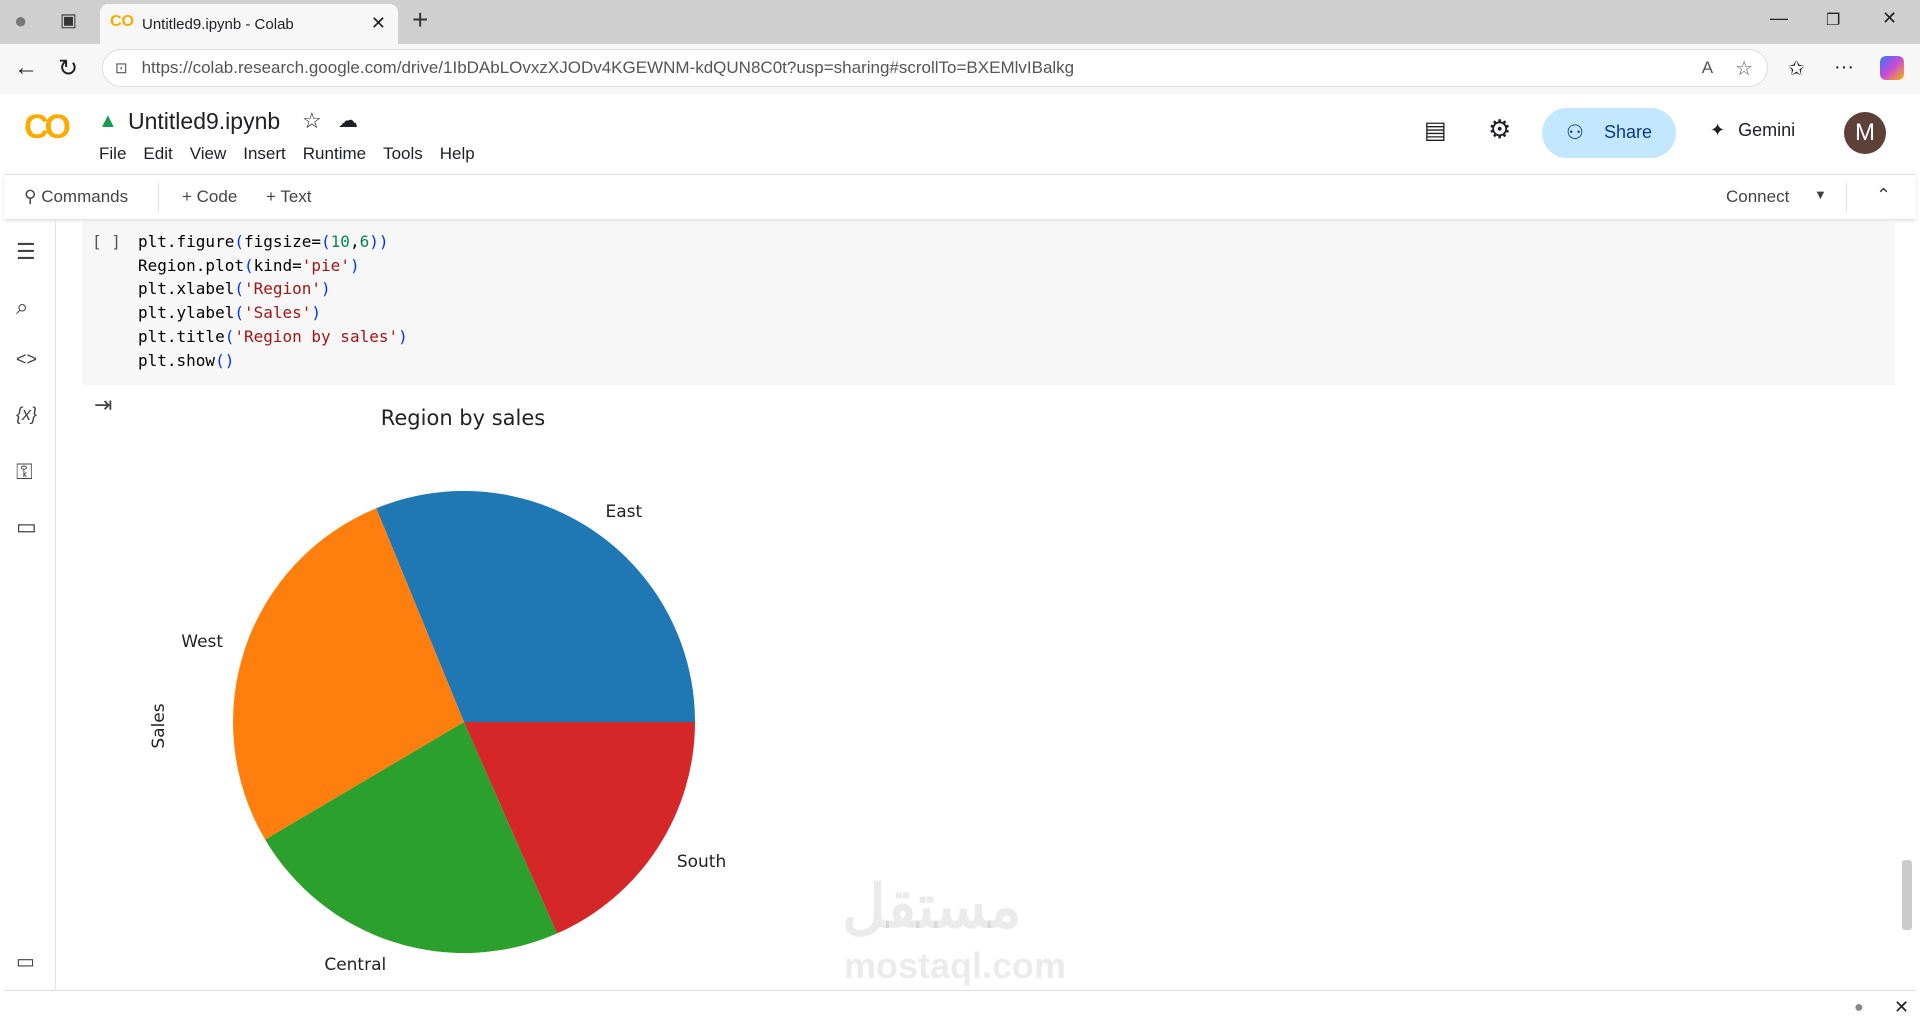  Describe the element at coordinates (103, 404) in the screenshot. I see `output-actions-icon: ⇥` at that location.